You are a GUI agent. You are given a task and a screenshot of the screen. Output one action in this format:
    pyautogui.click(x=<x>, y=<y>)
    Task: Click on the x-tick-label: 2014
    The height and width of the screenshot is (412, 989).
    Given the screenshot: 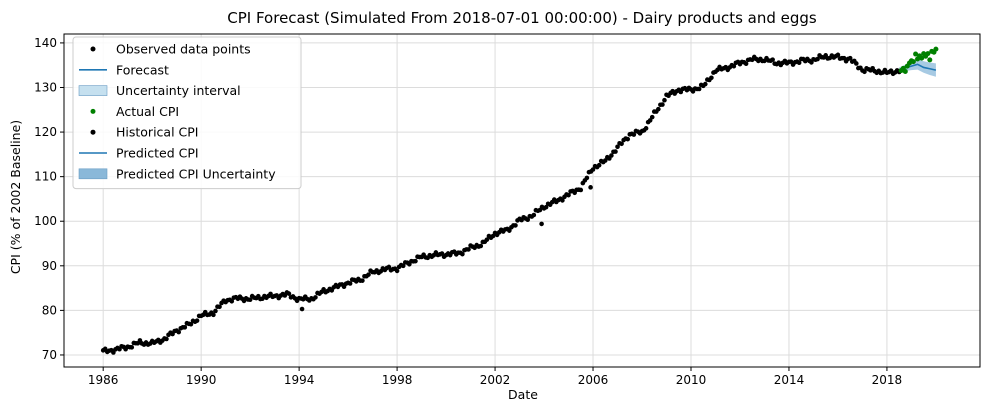 What is the action you would take?
    pyautogui.click(x=789, y=380)
    